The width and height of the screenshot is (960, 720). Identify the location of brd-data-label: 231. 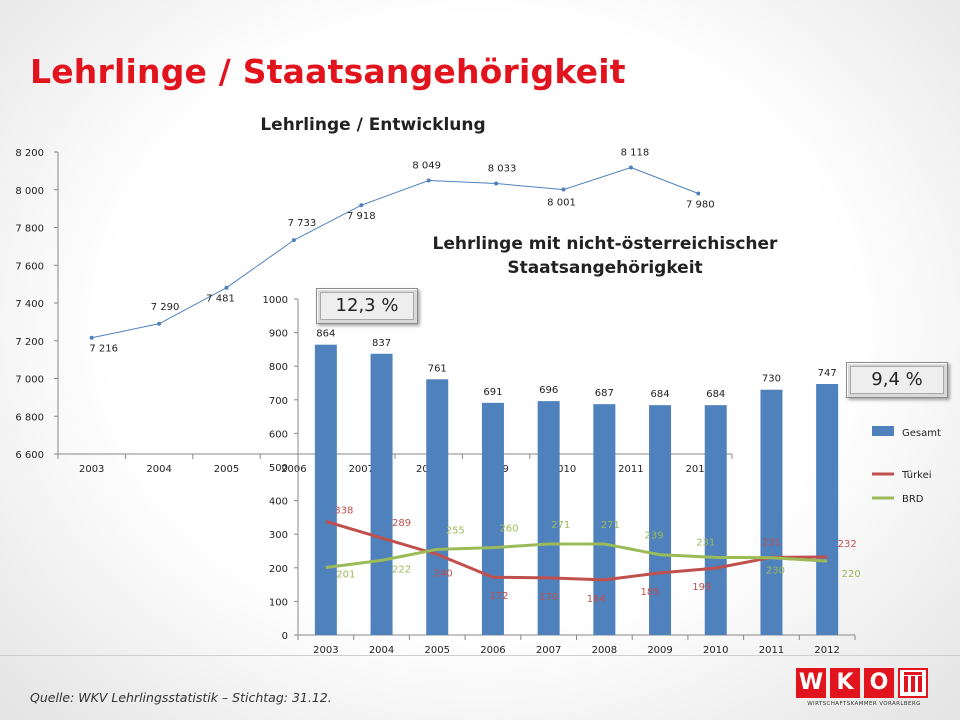
(705, 542).